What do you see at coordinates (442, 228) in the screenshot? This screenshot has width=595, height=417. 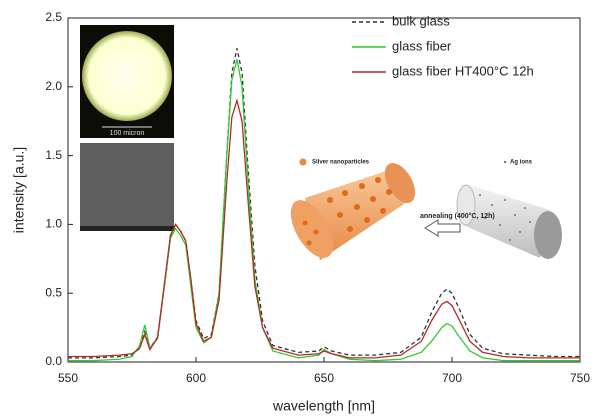 I see `arrow` at bounding box center [442, 228].